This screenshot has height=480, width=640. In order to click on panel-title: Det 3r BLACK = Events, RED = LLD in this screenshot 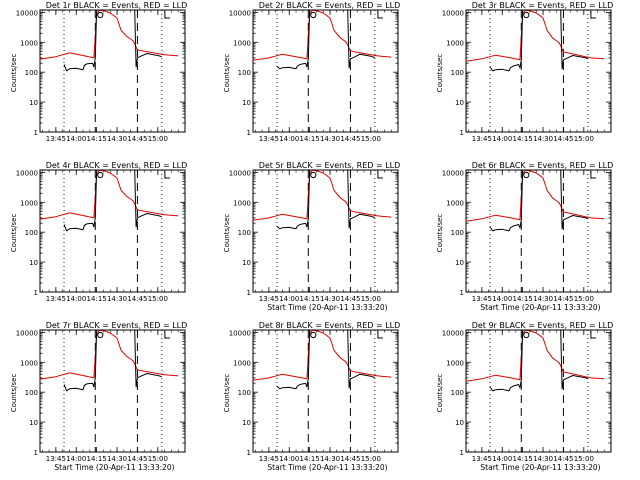, I will do `click(543, 5)`.